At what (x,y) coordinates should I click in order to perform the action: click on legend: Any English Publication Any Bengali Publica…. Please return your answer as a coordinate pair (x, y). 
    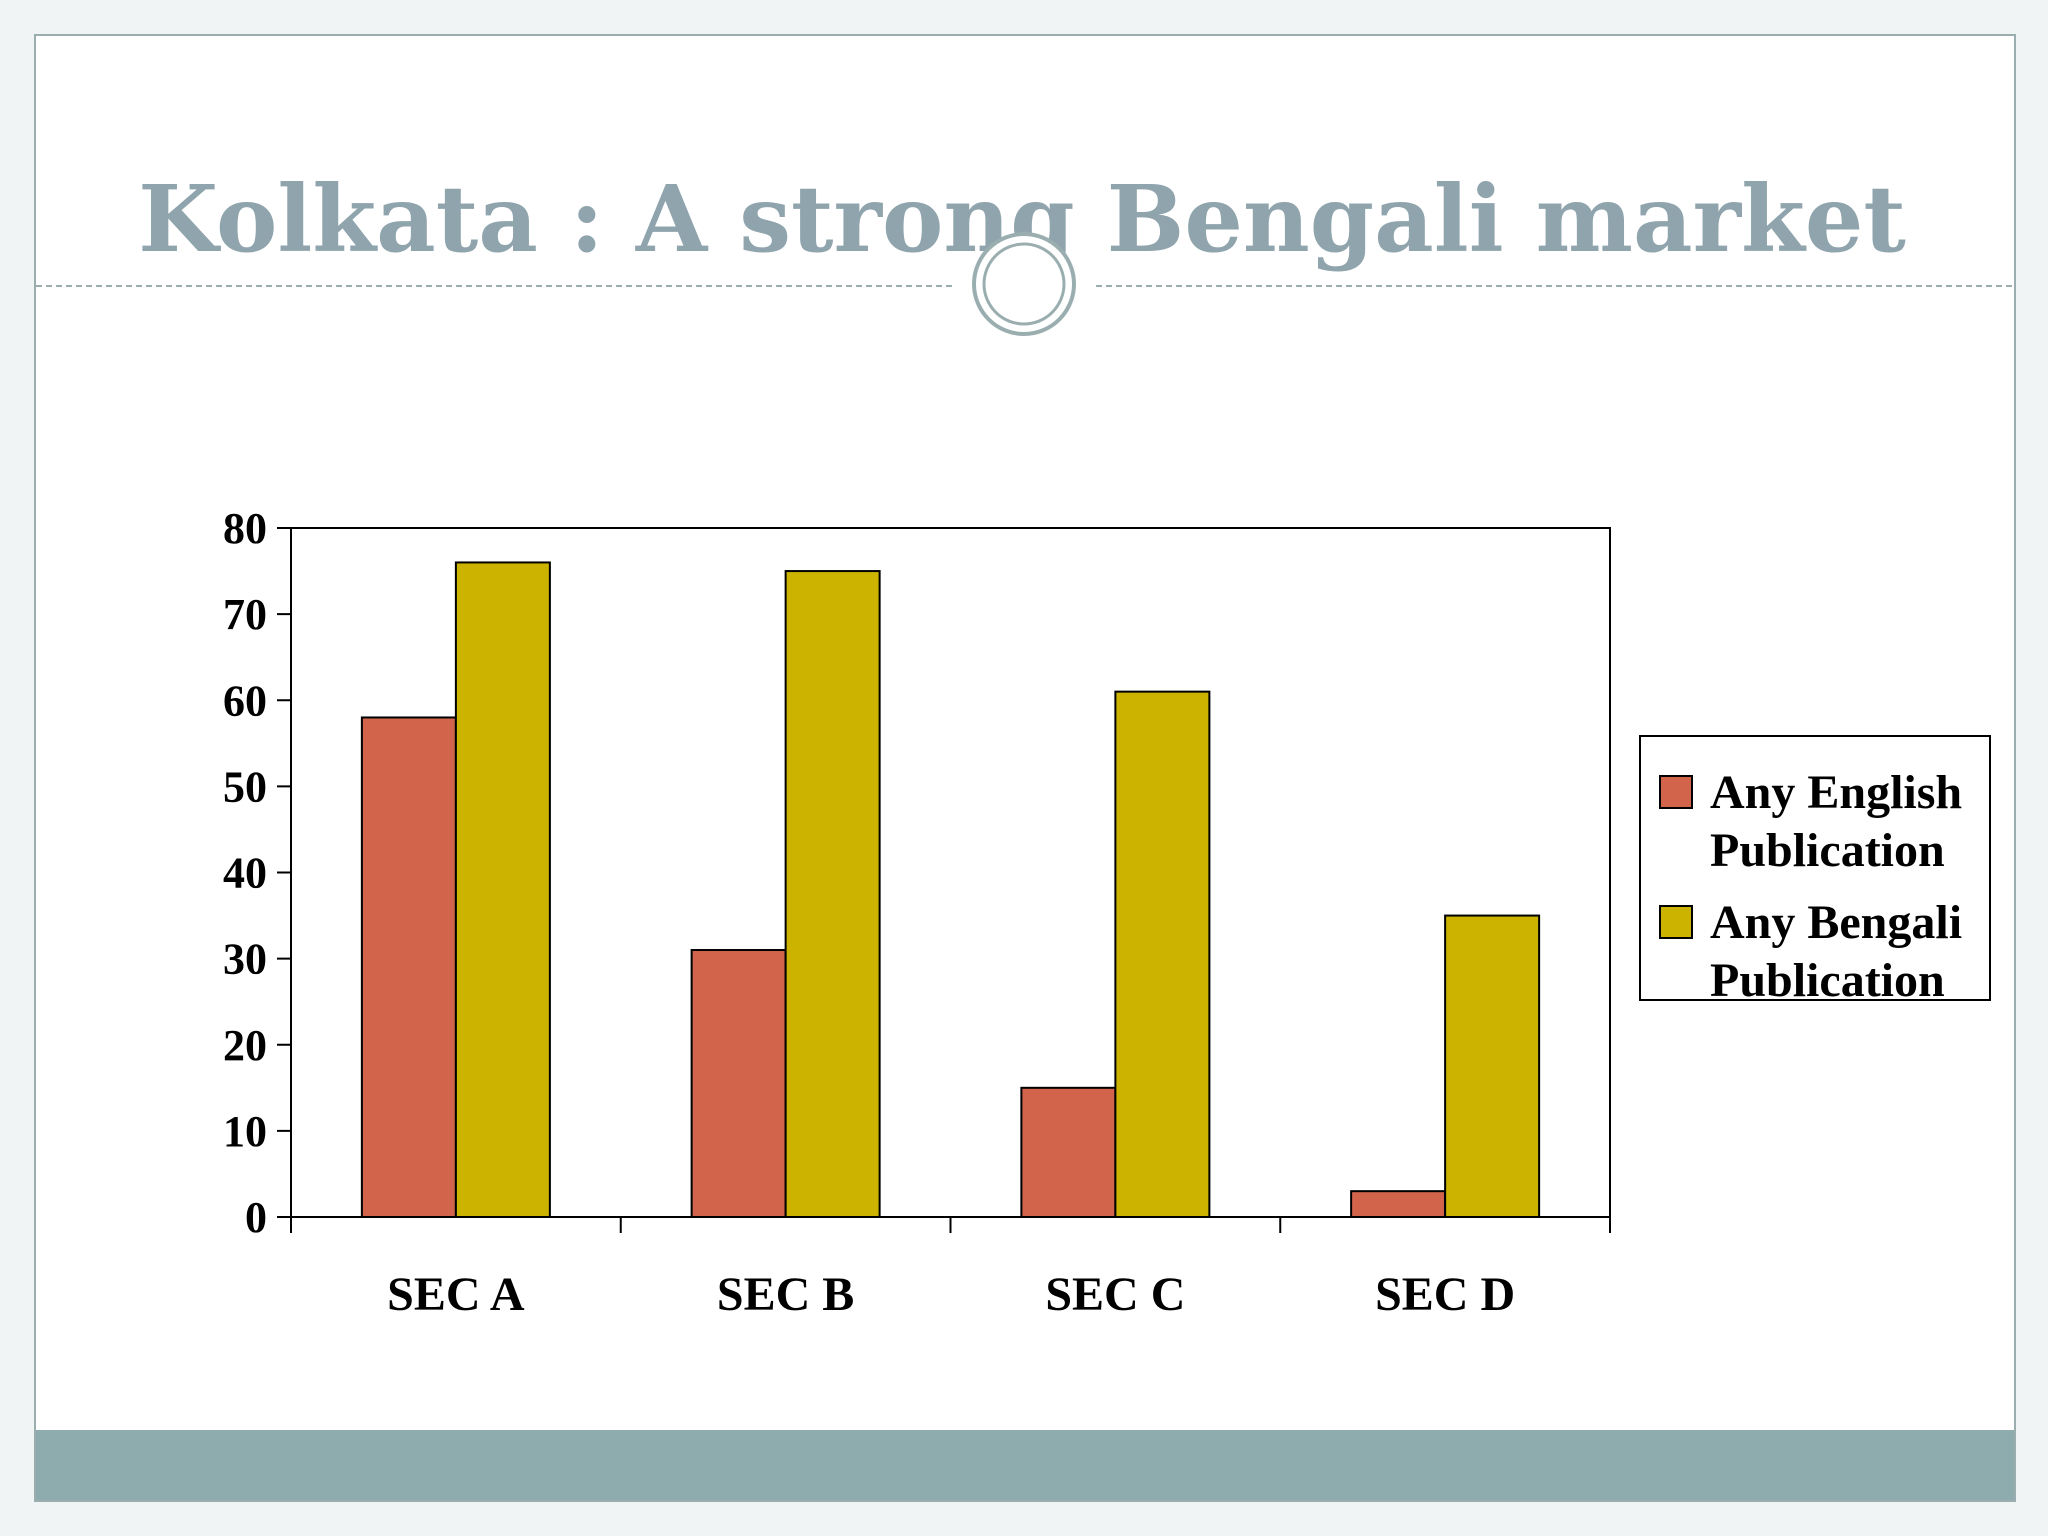
    Looking at the image, I should click on (1815, 871).